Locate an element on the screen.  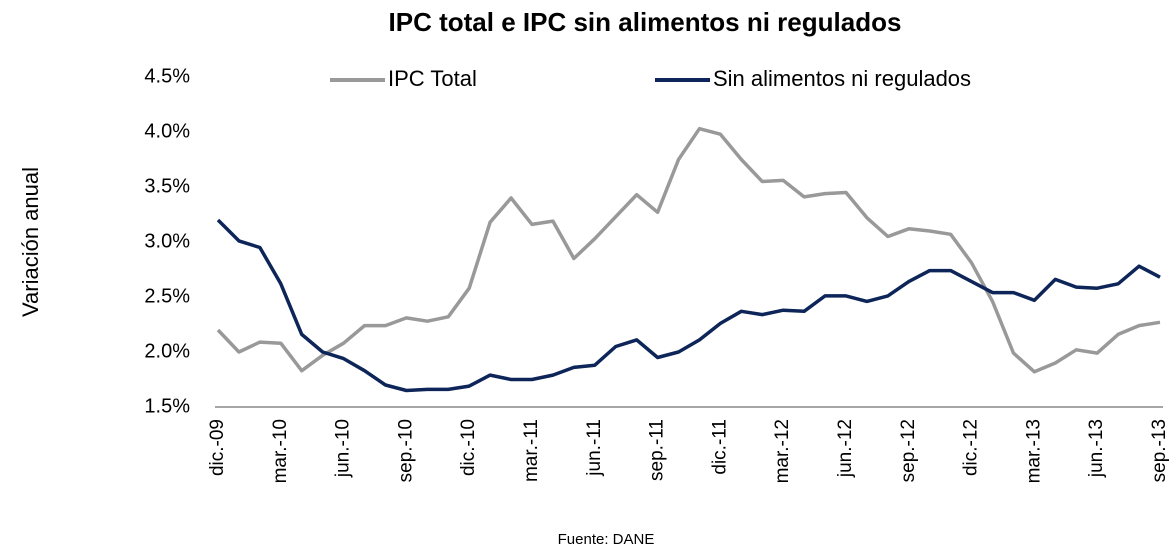
x-tick-label: mar.-10 is located at coordinates (280, 451).